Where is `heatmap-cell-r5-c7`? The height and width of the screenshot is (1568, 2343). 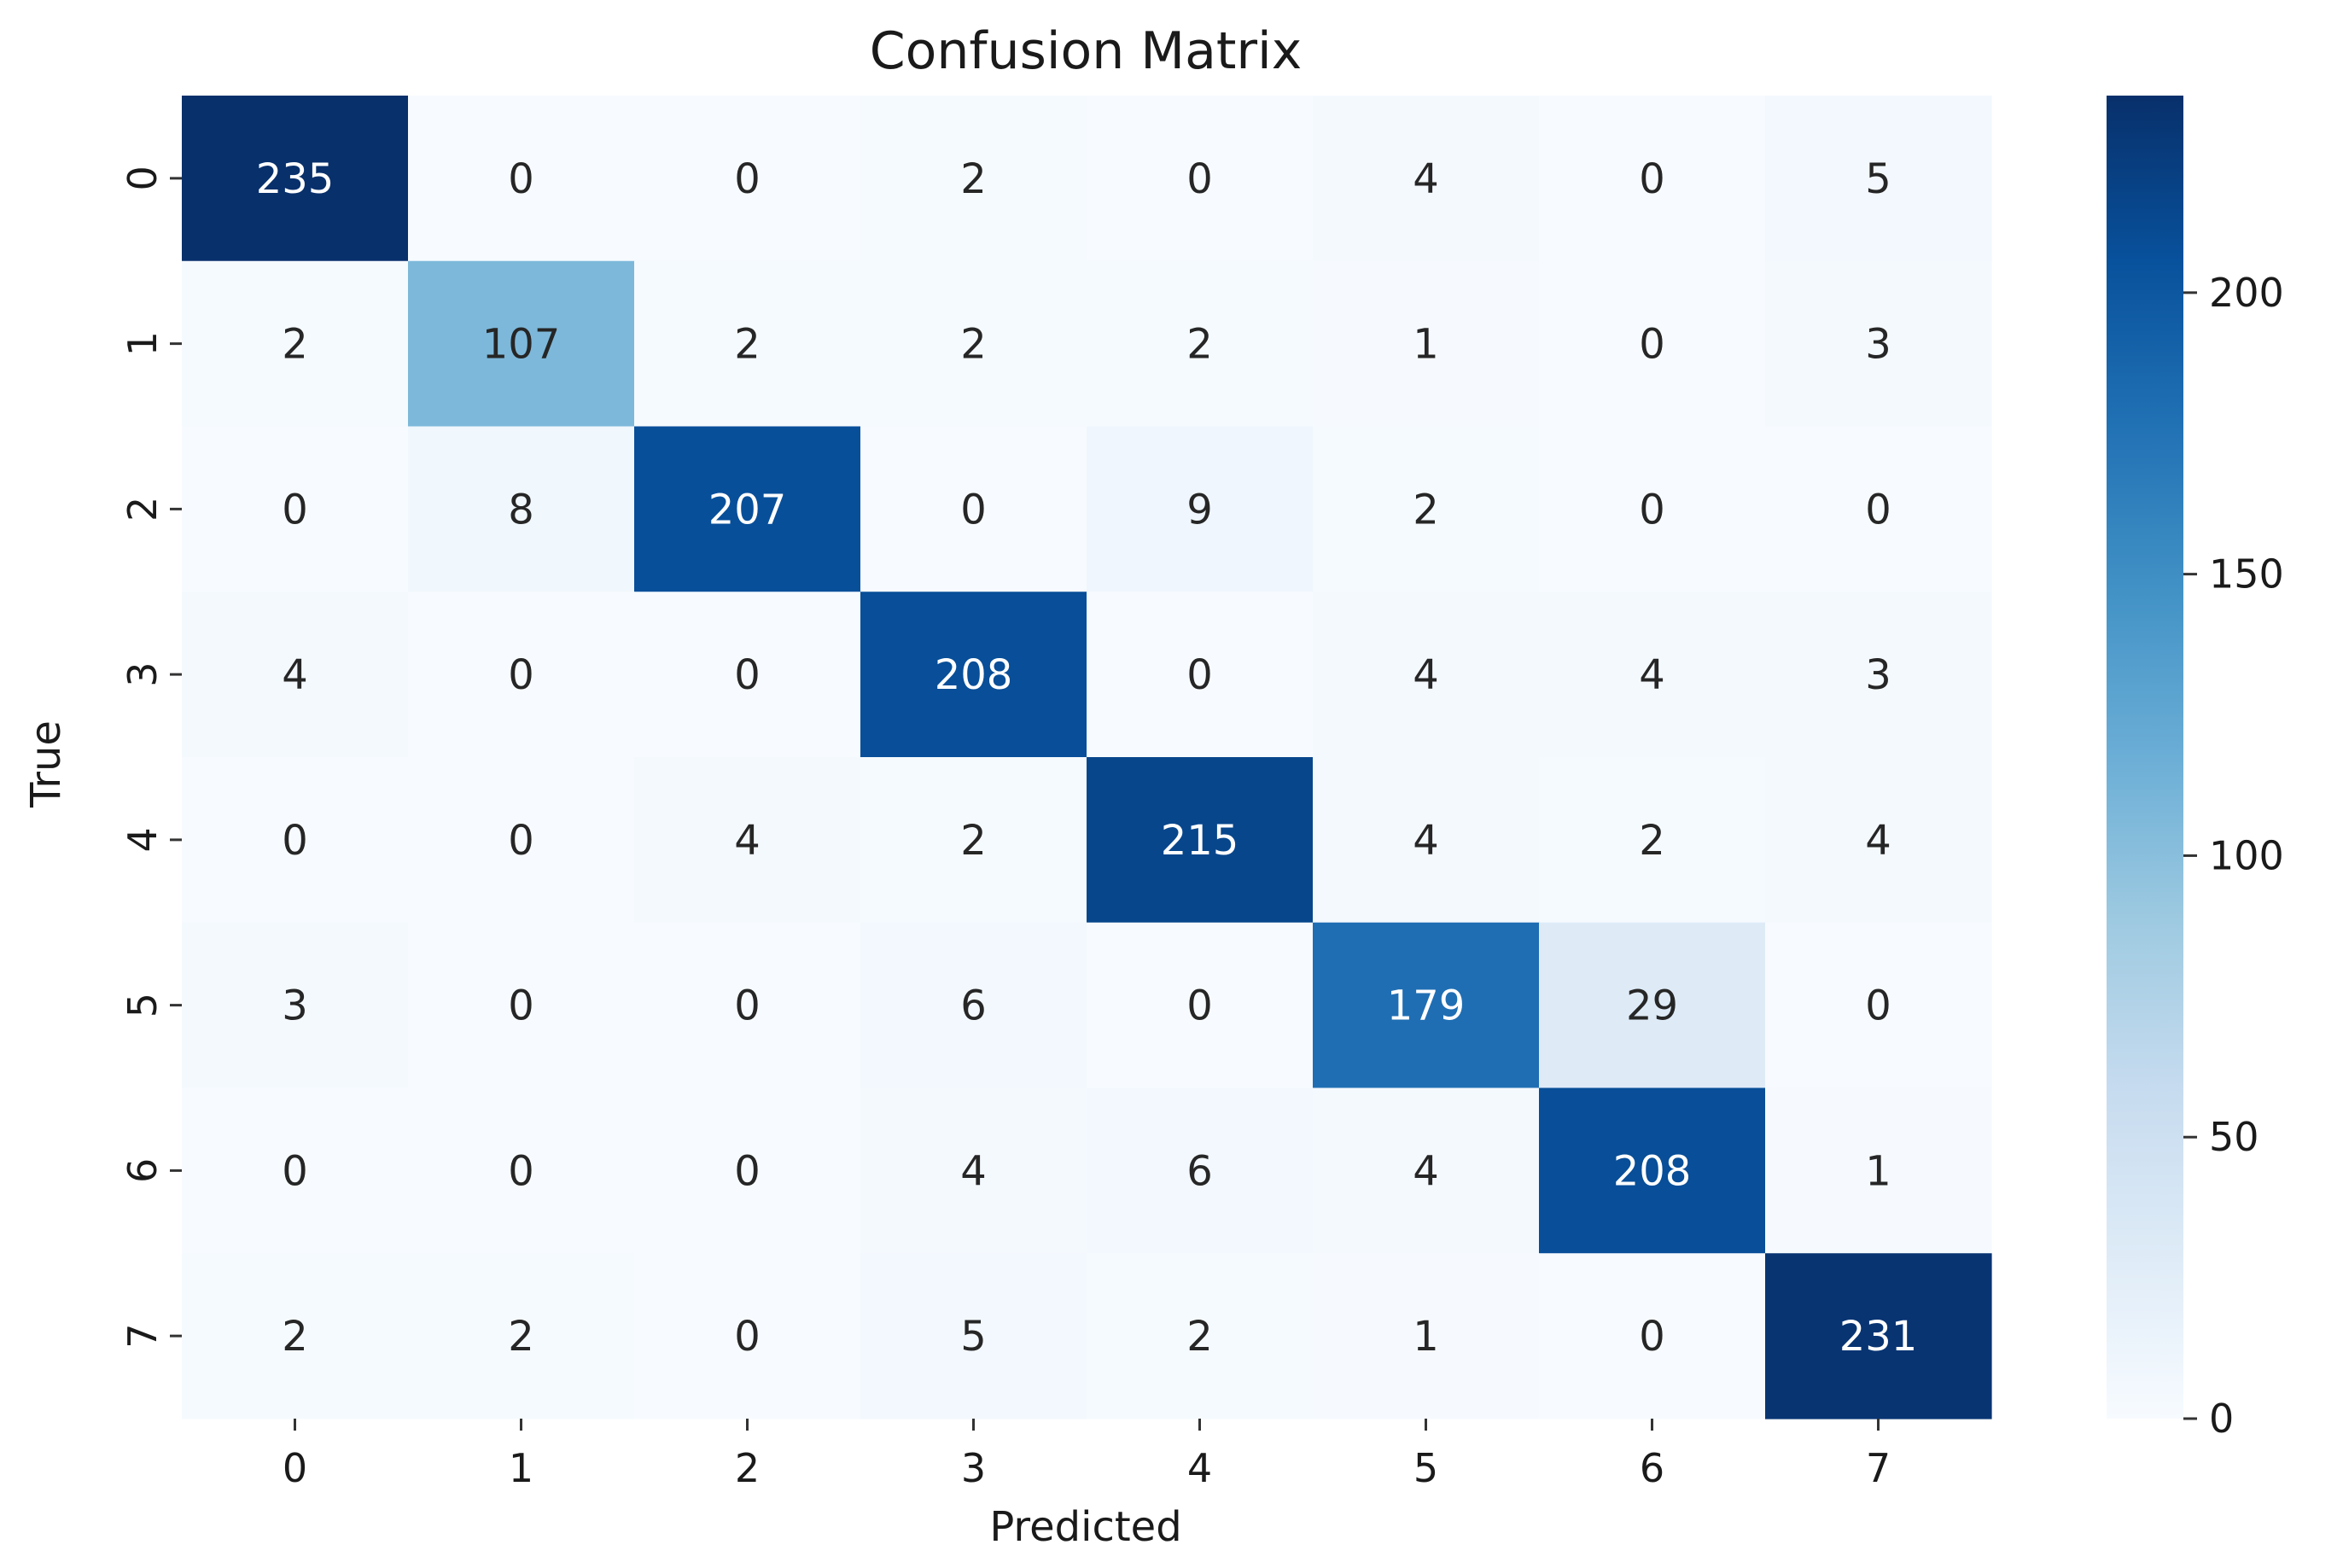 heatmap-cell-r5-c7 is located at coordinates (1878, 1006).